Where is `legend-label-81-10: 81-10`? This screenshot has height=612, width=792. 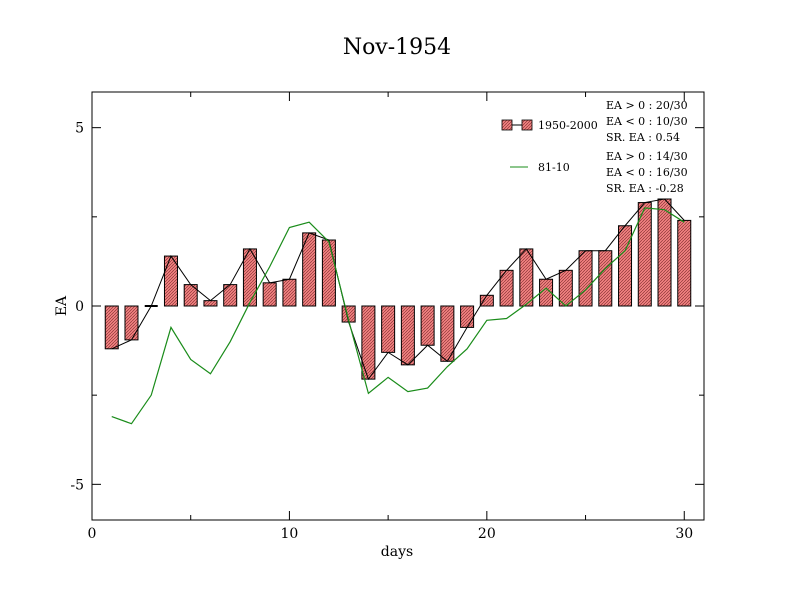 legend-label-81-10: 81-10 is located at coordinates (554, 167).